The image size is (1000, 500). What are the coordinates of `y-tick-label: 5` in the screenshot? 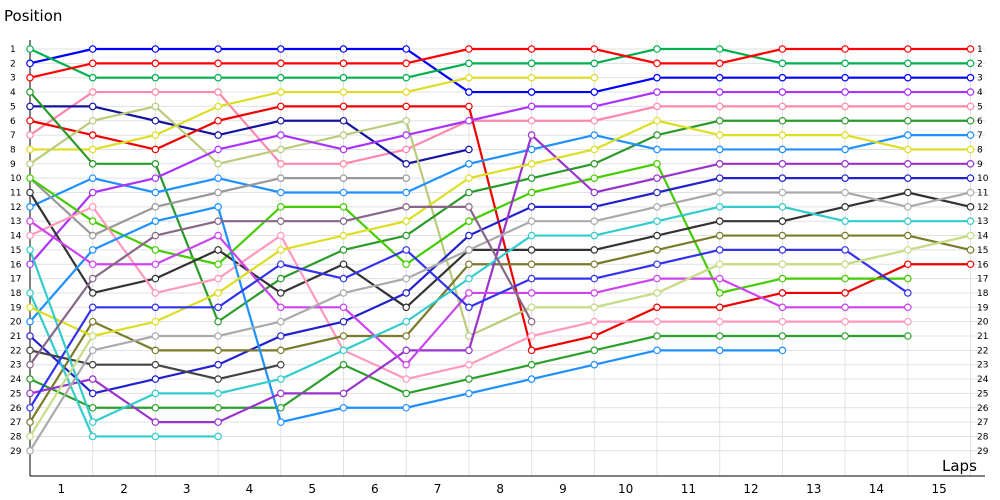 It's located at (13, 107).